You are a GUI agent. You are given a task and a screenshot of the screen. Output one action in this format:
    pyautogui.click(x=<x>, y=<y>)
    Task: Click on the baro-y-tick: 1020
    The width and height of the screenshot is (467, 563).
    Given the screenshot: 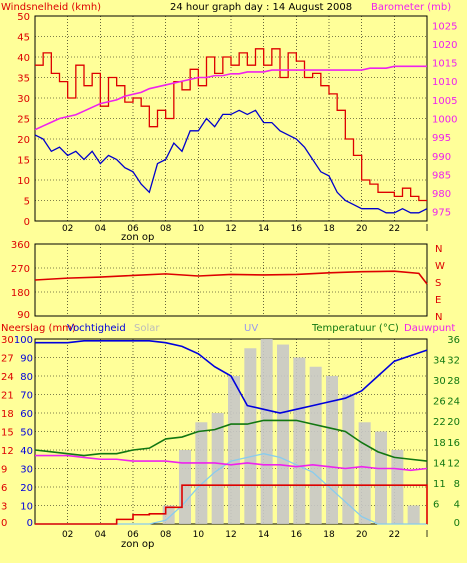 What is the action you would take?
    pyautogui.click(x=444, y=45)
    